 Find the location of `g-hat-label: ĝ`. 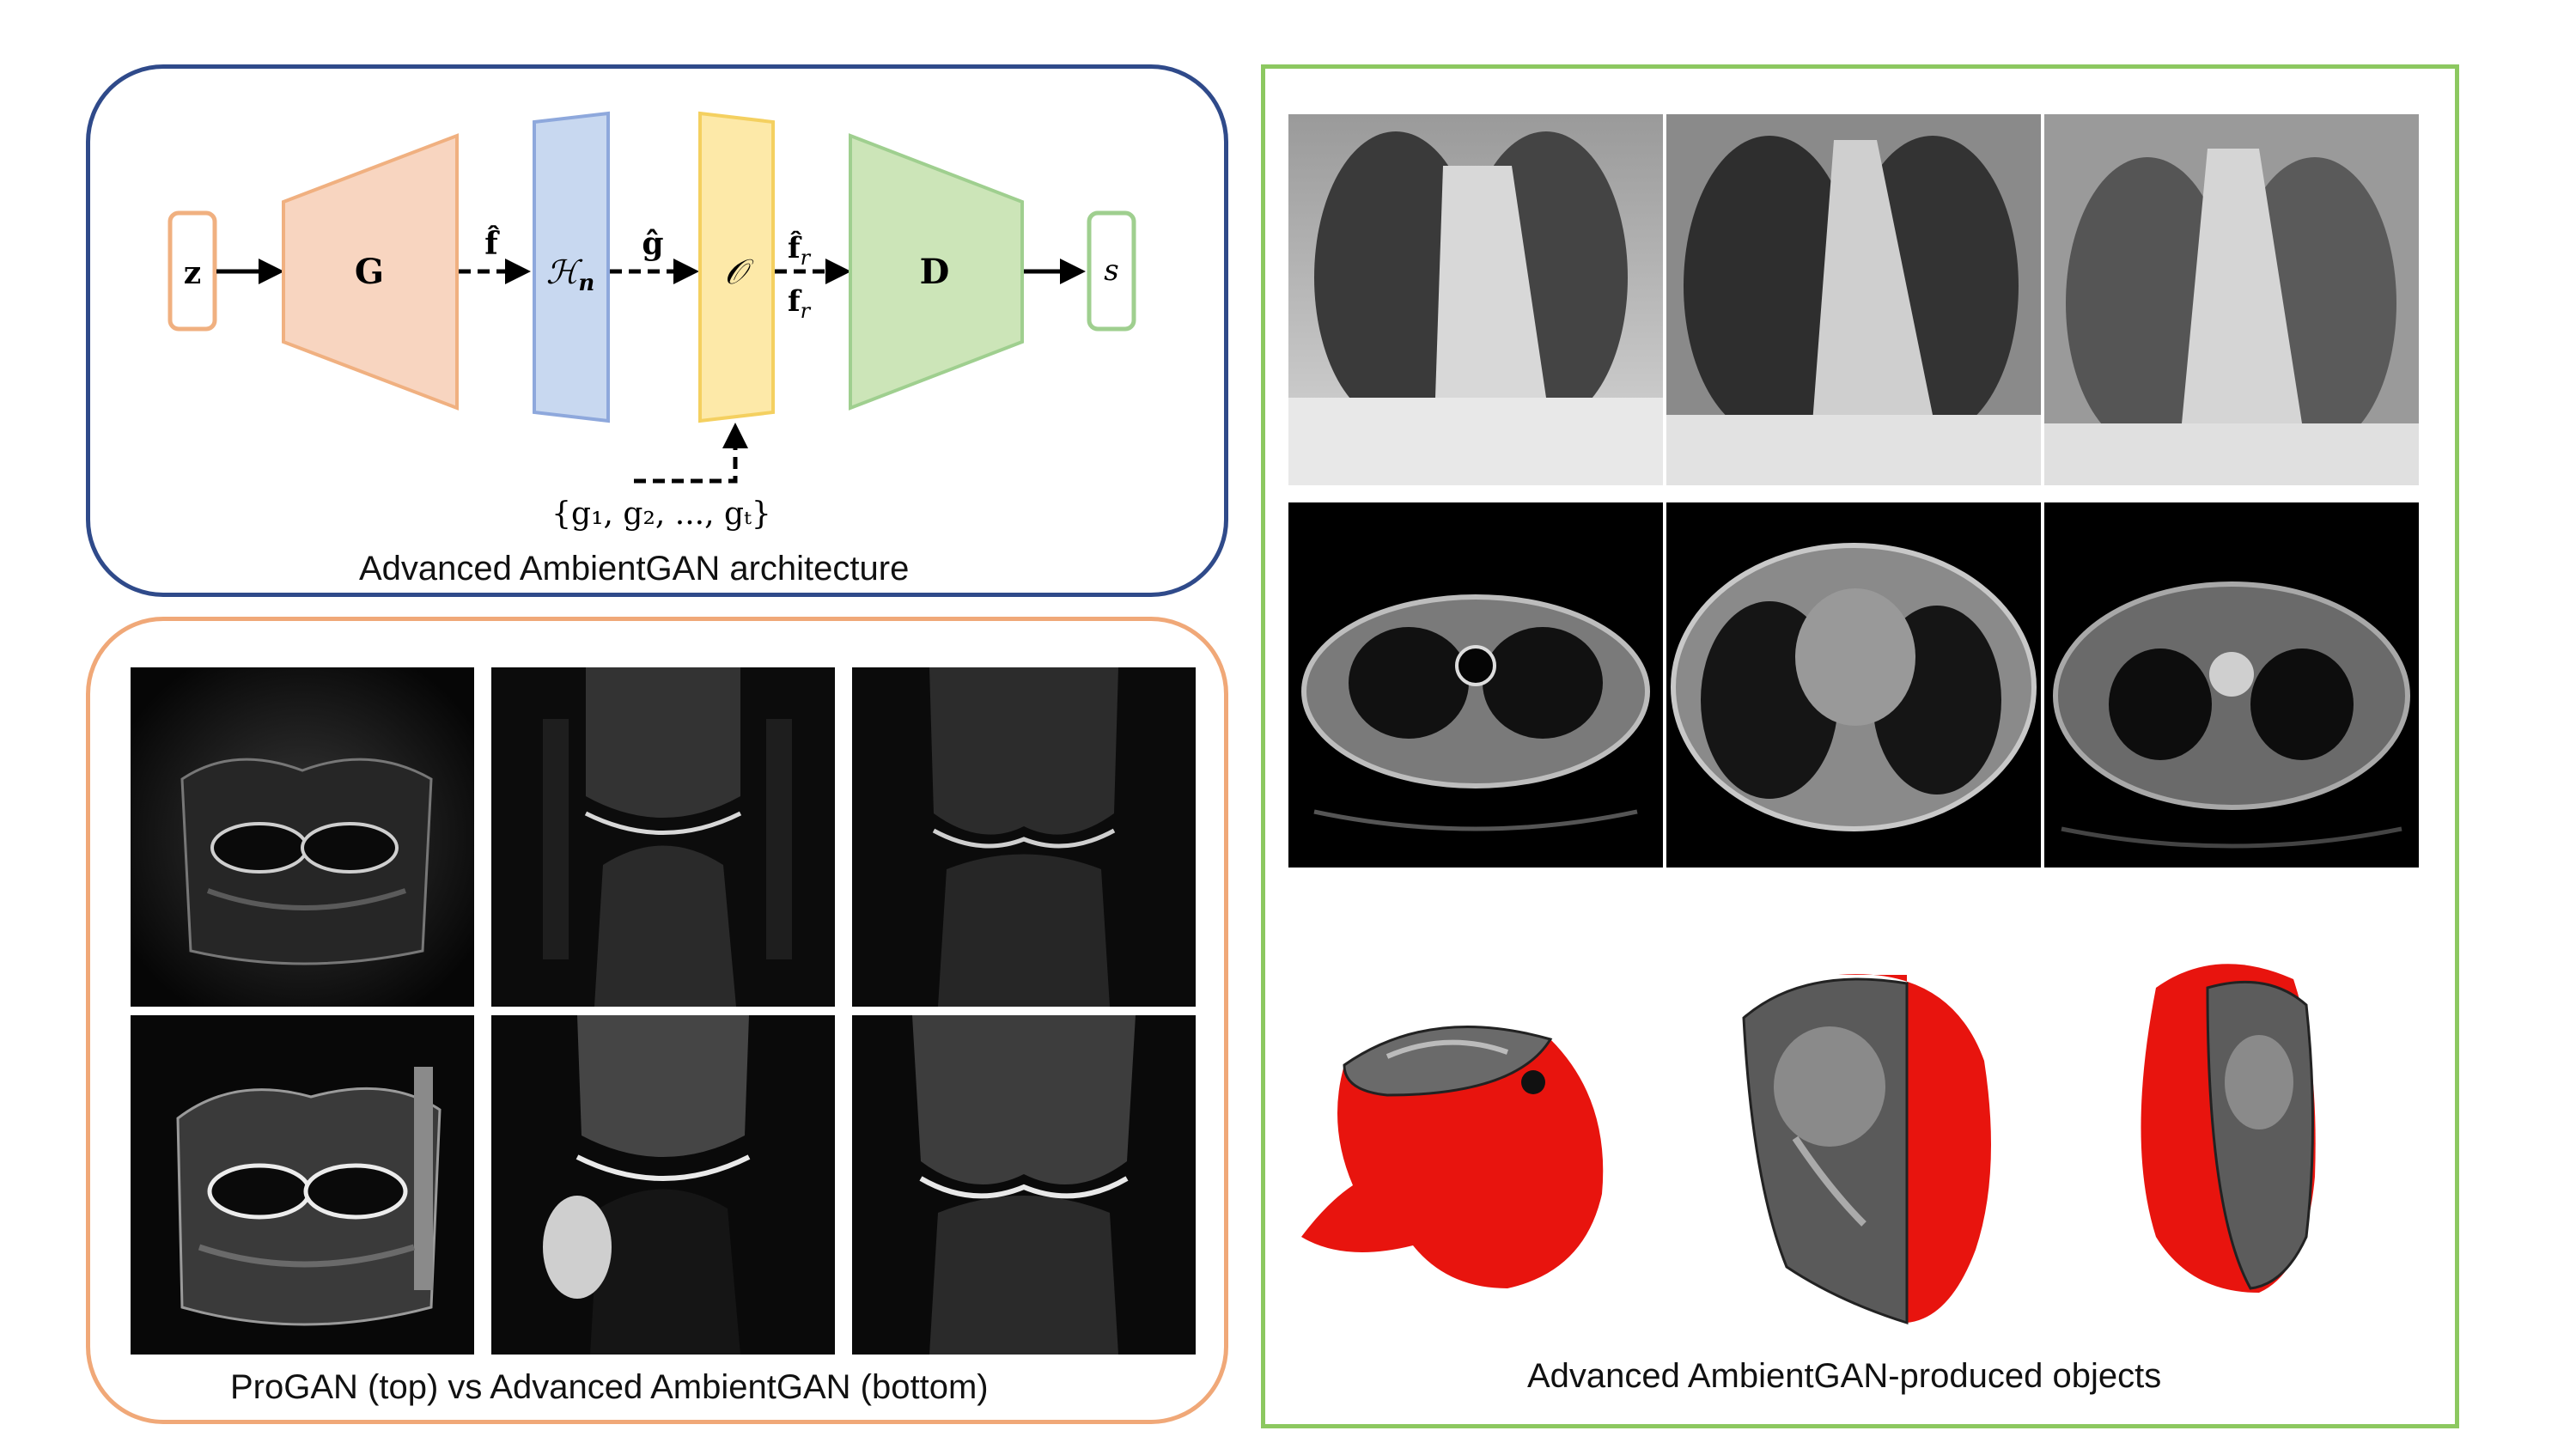

g-hat-label: ĝ is located at coordinates (652, 244).